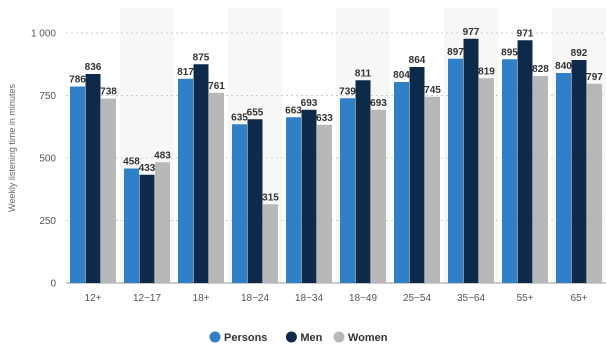 Image resolution: width=606 pixels, height=354 pixels. I want to click on x-tick-label: 35−64, so click(471, 298).